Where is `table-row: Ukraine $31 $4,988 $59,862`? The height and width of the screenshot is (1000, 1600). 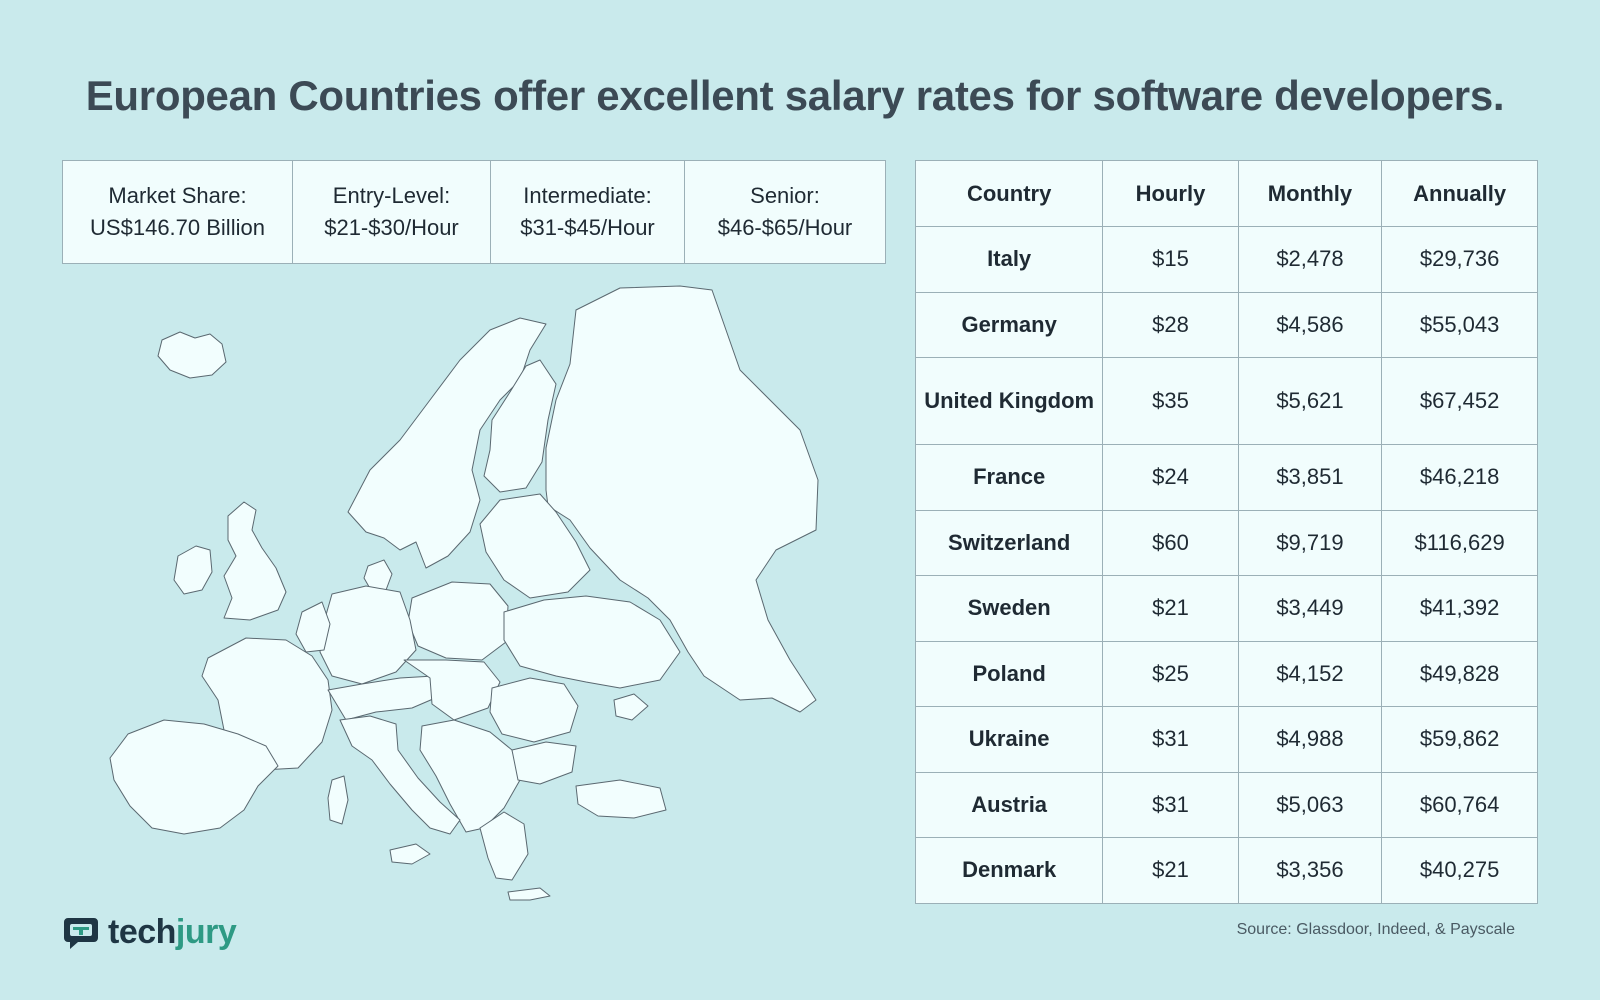
table-row: Ukraine $31 $4,988 $59,862 is located at coordinates (1226, 739).